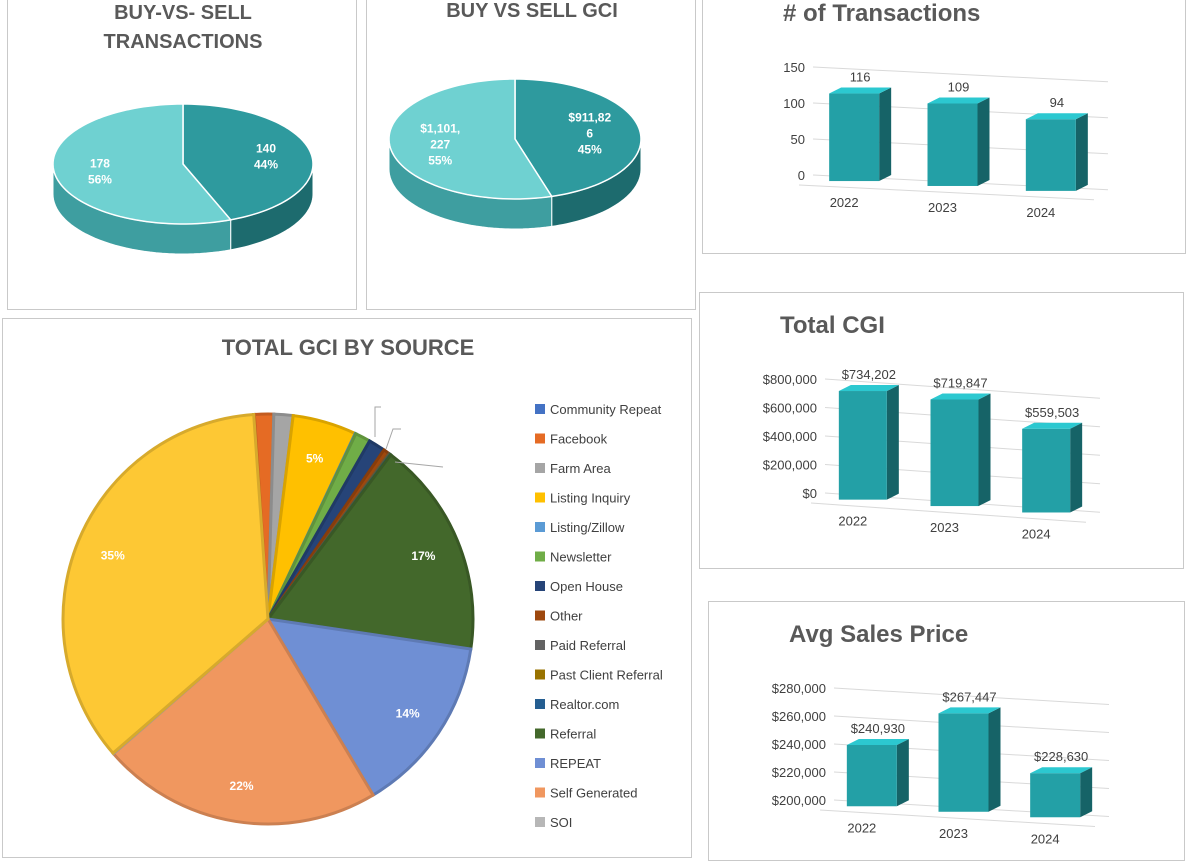 The height and width of the screenshot is (861, 1200). Describe the element at coordinates (593, 793) in the screenshot. I see `legend-label: Self Generated` at that location.